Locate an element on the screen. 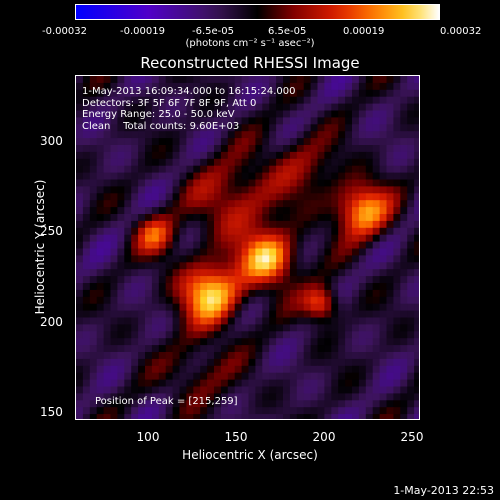 This screenshot has width=500, height=500. x-tick: 150 is located at coordinates (236, 437).